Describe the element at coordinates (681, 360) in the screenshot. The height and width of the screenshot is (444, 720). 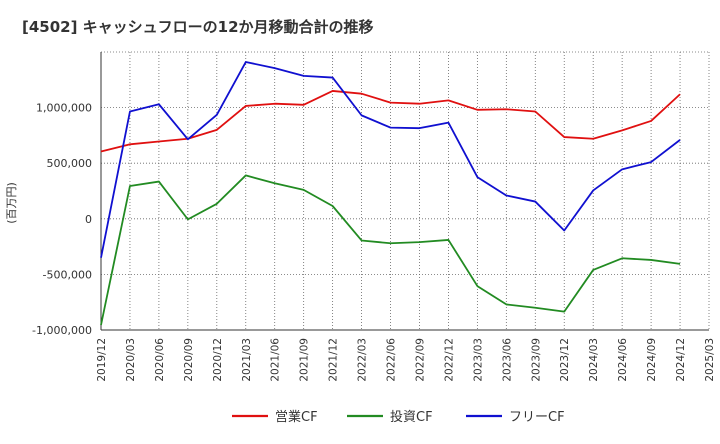
I see `x-tick-label: 2024/12` at that location.